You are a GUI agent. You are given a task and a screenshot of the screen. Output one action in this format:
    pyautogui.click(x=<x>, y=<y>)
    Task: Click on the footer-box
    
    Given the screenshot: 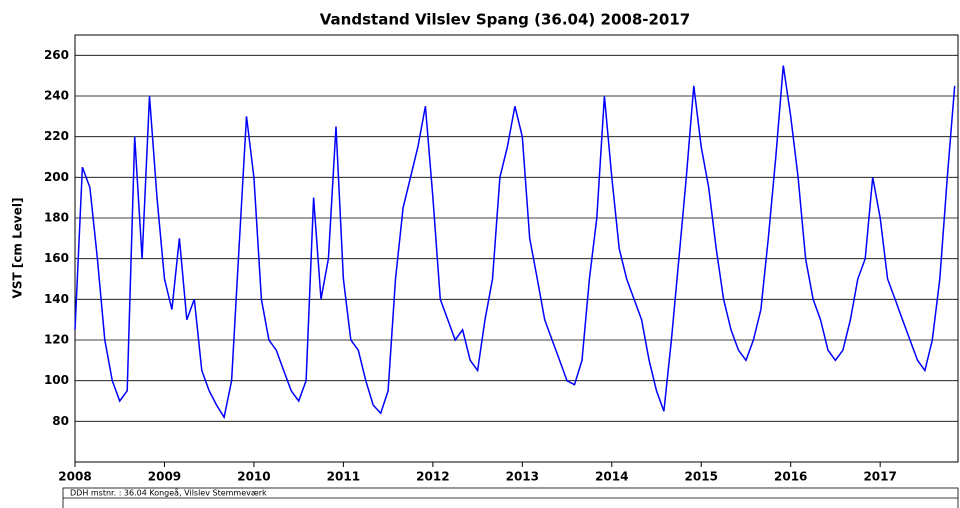 What is the action you would take?
    pyautogui.click(x=510, y=497)
    